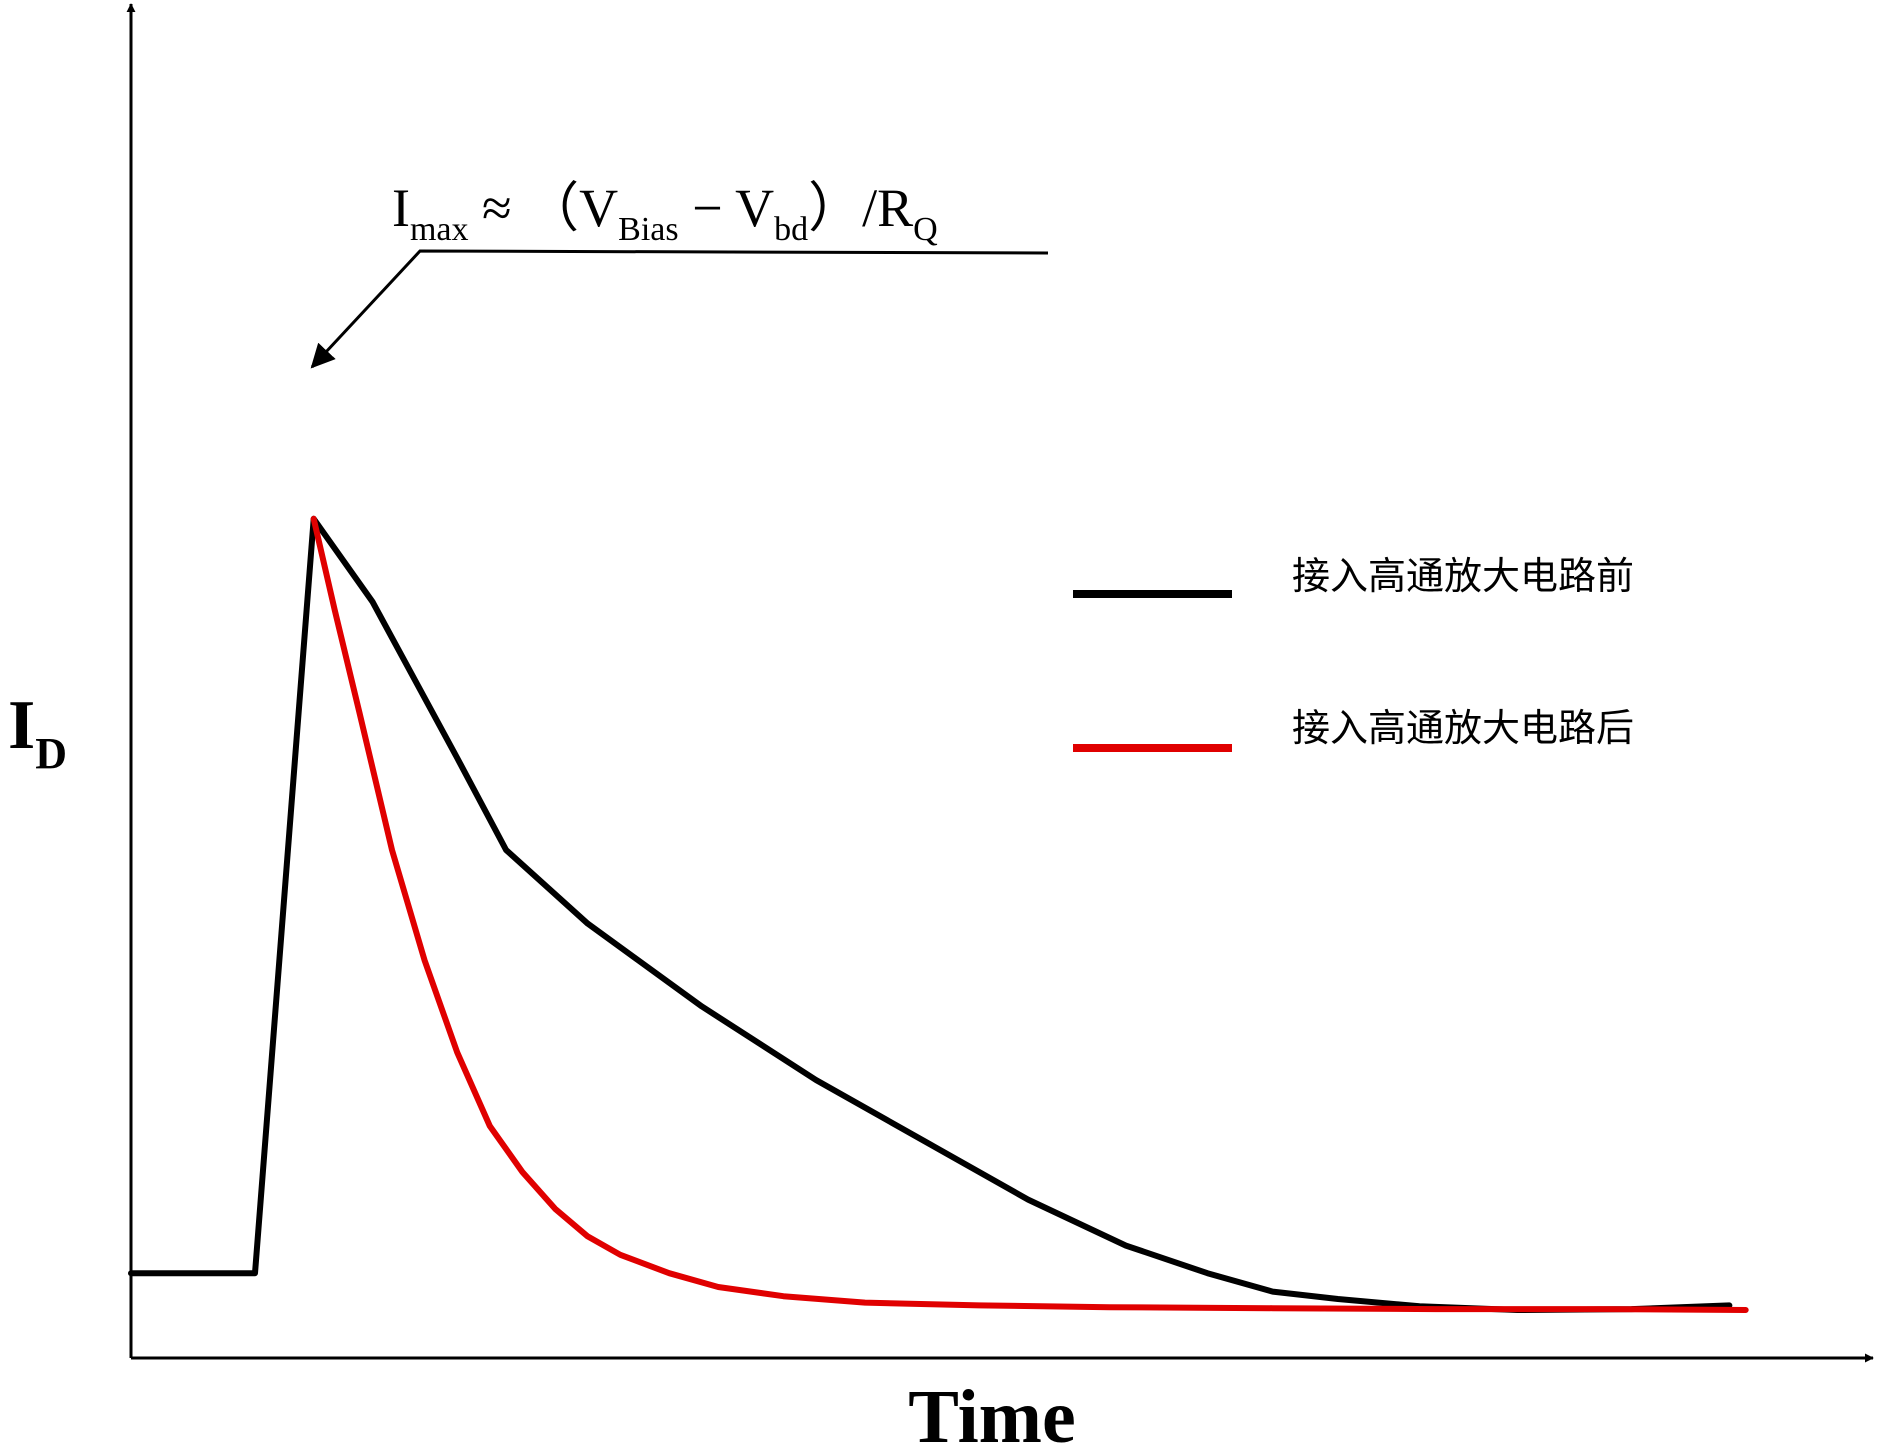  I want to click on annotation-part-6: ）/R, so click(860, 208).